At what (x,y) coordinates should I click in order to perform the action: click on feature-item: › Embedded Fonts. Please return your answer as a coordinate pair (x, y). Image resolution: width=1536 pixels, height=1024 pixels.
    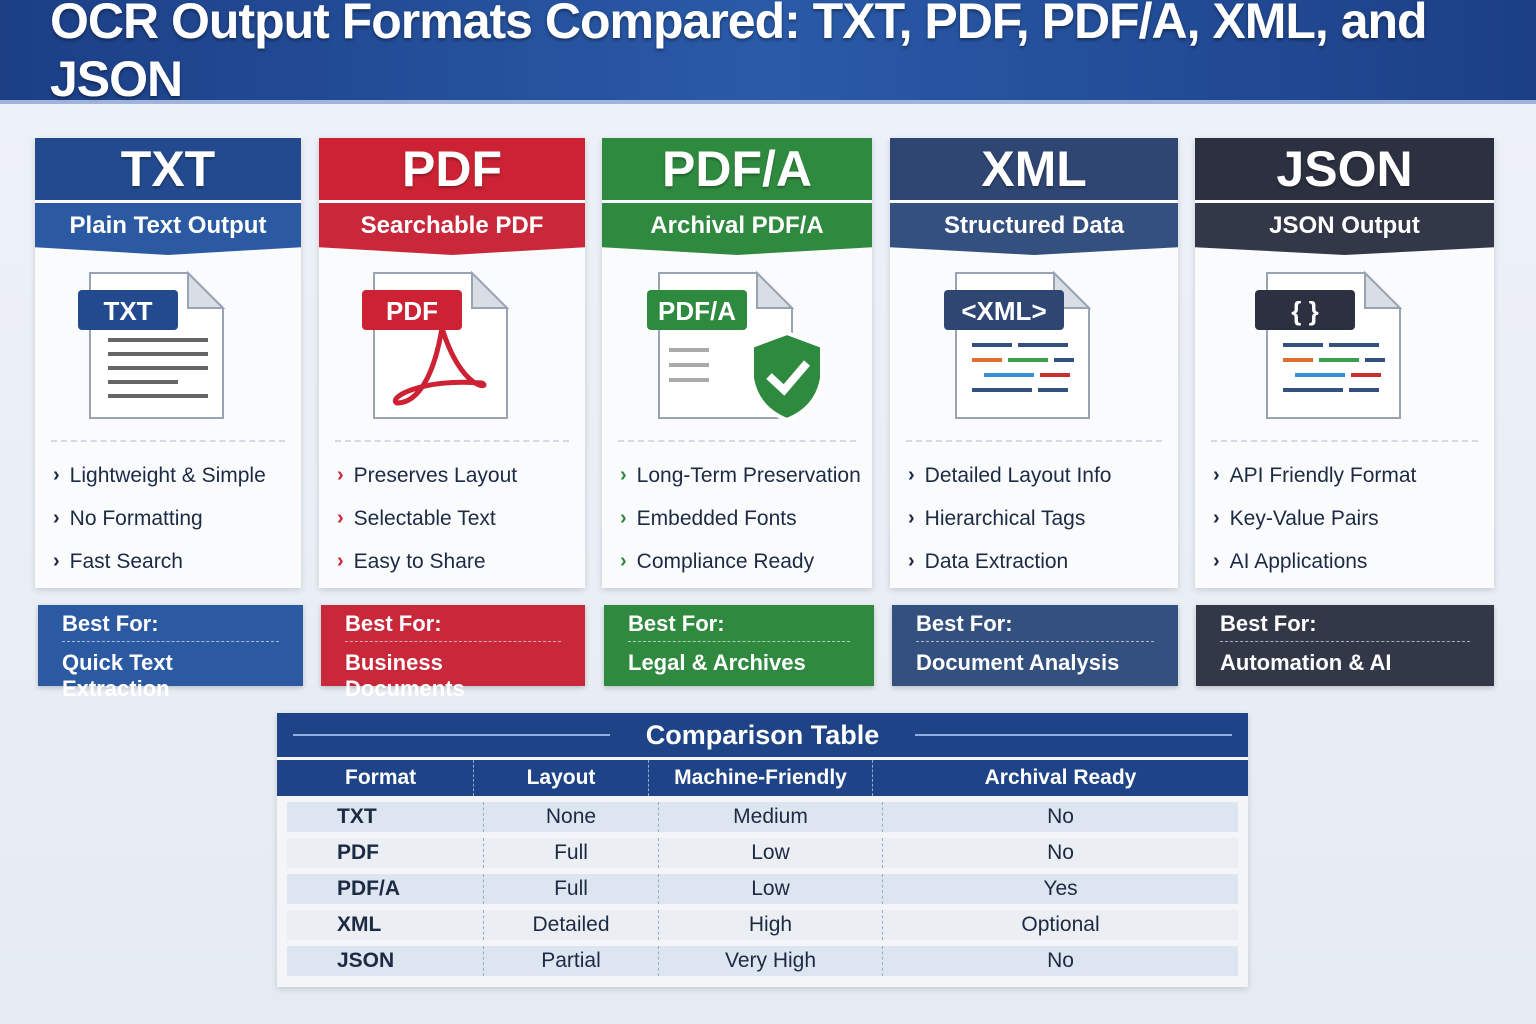
    Looking at the image, I should click on (746, 518).